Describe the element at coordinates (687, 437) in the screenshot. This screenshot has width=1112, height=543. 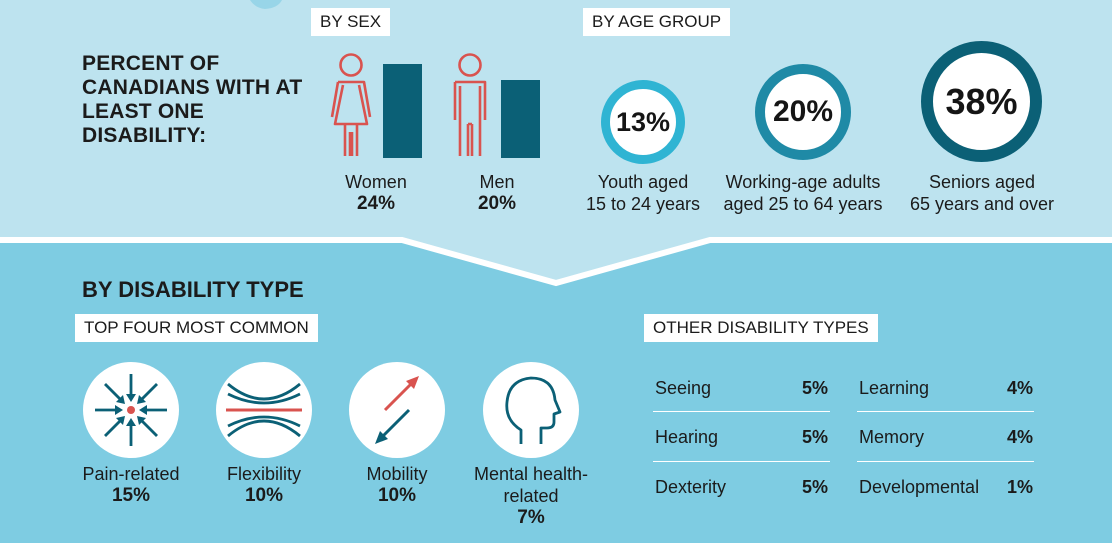
I see `other-hearing-label: Hearing` at that location.